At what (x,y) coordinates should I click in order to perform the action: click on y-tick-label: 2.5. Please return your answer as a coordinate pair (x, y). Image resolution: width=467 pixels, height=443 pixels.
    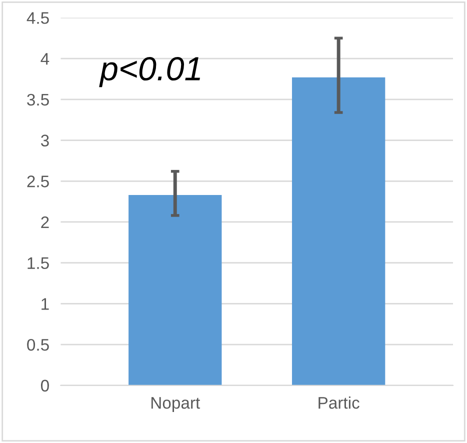
    Looking at the image, I should click on (38, 182).